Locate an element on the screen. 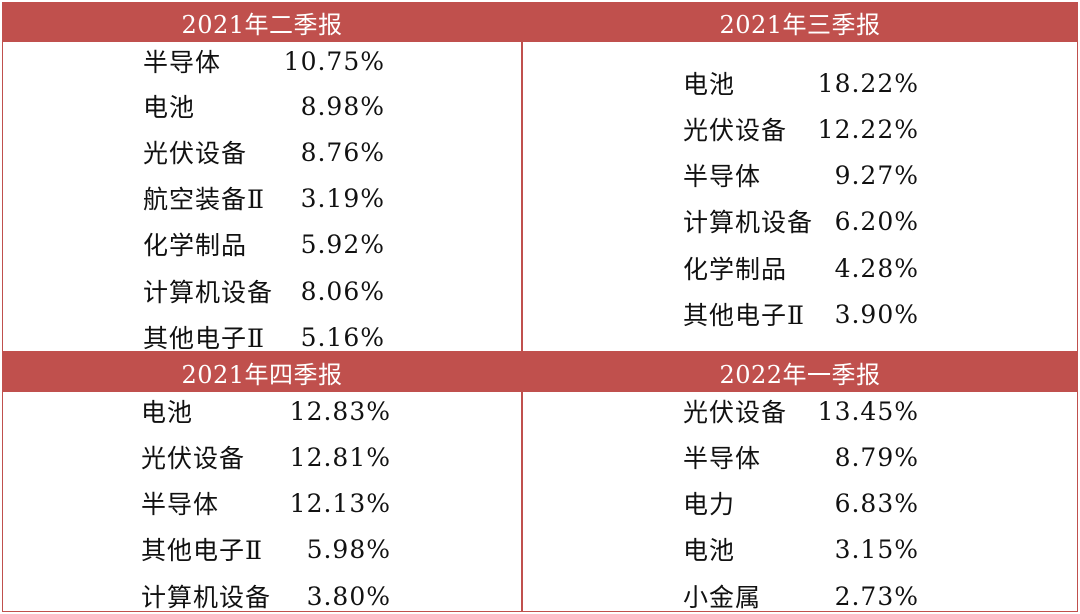  panel-title: 2021年三季报 is located at coordinates (800, 22).